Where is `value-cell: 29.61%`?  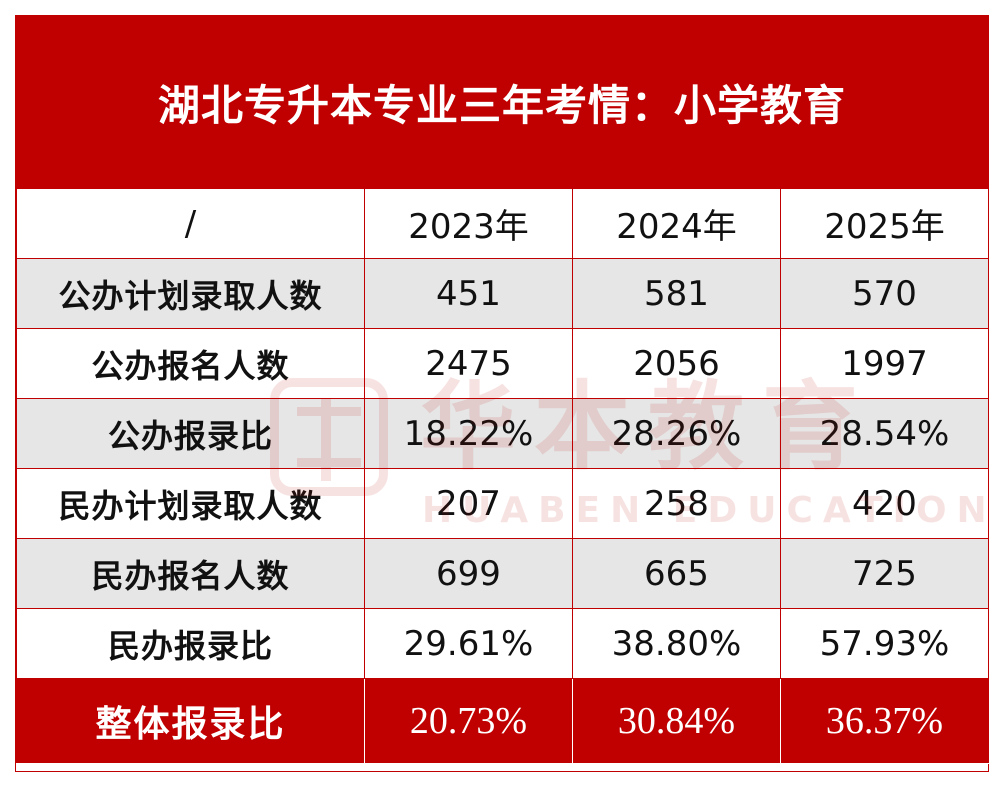
value-cell: 29.61% is located at coordinates (468, 643).